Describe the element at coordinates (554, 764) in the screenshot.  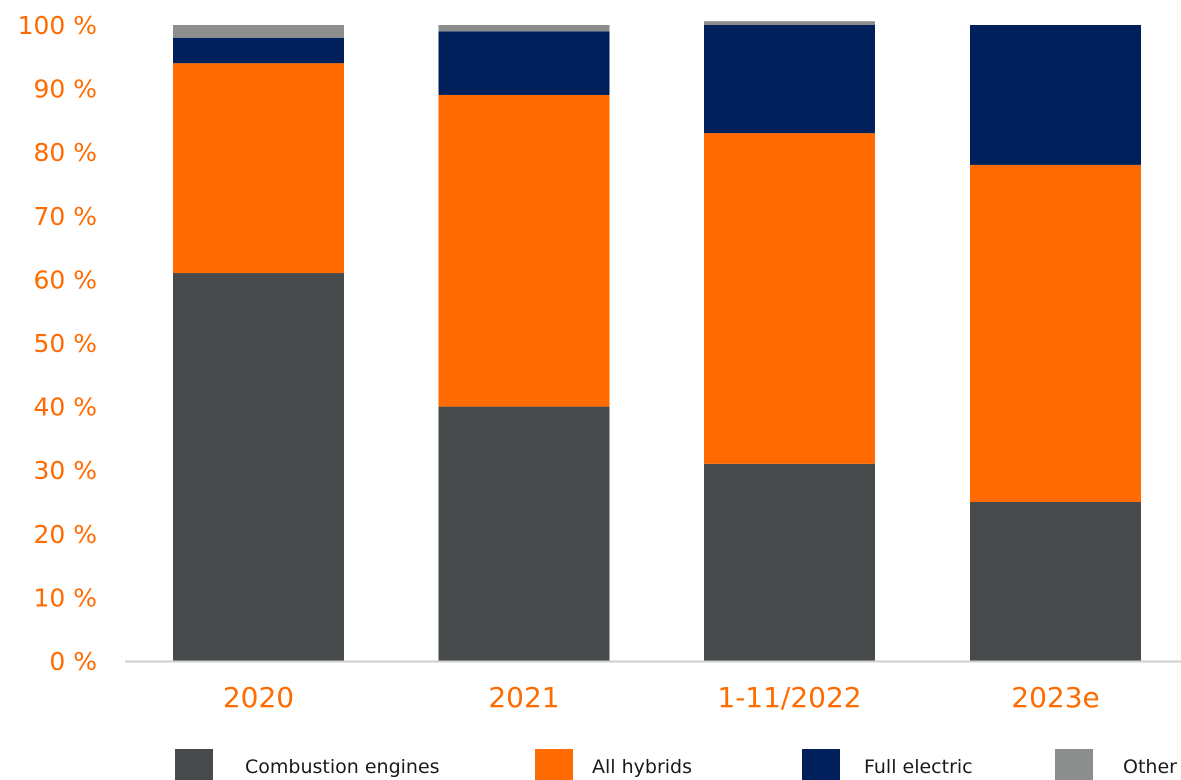
I see `legend-swatch-all-hybrids` at that location.